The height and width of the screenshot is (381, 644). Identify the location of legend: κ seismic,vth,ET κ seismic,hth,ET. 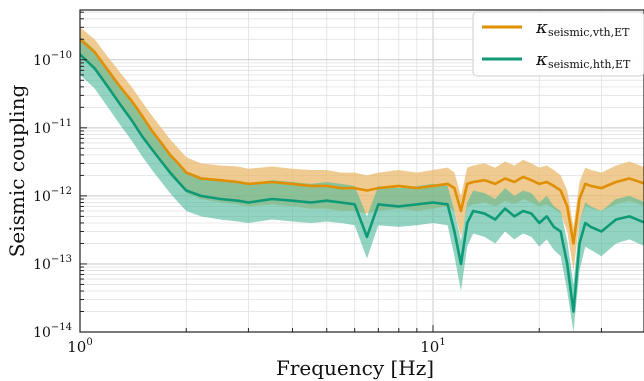
(558, 44).